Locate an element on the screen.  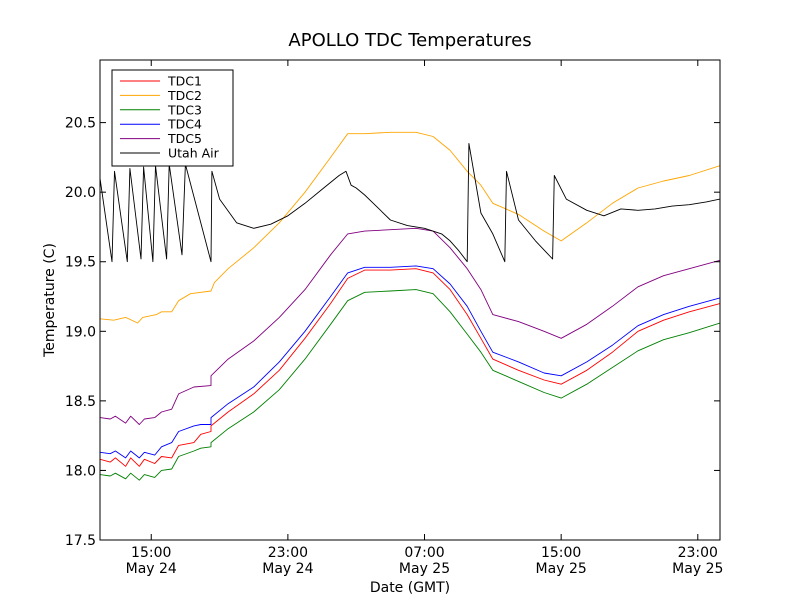
y-axis-label: Temperature (C) is located at coordinates (50, 300).